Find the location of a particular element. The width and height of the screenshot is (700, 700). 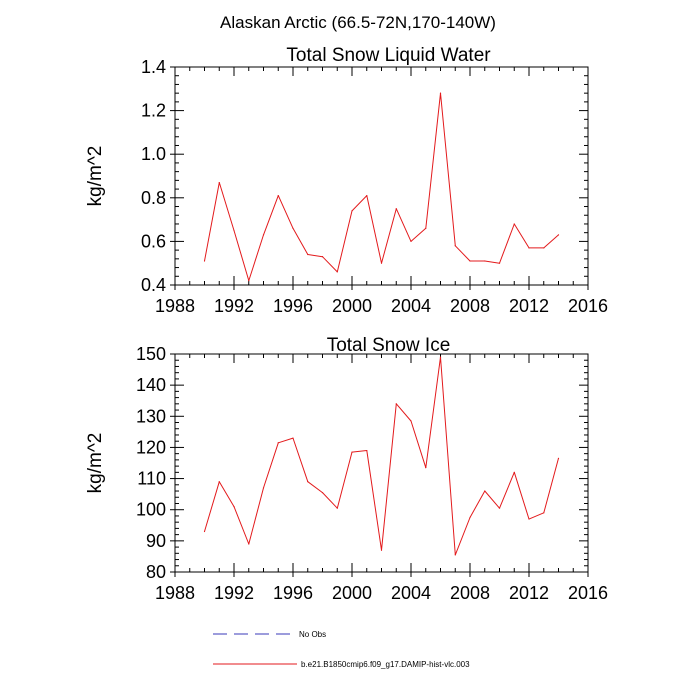

y-tick-label: 90 is located at coordinates (156, 541).